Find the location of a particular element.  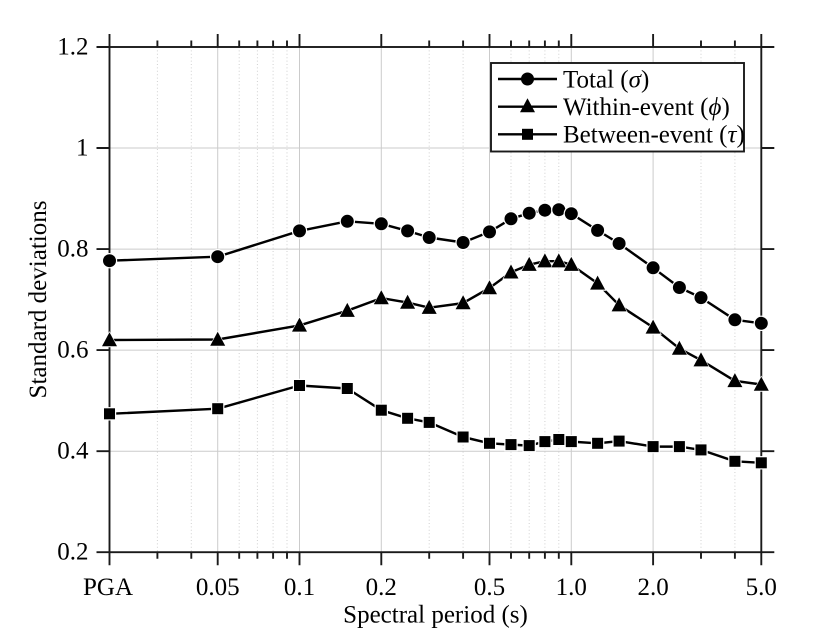

svg-text: 0.8 is located at coordinates (72, 249).